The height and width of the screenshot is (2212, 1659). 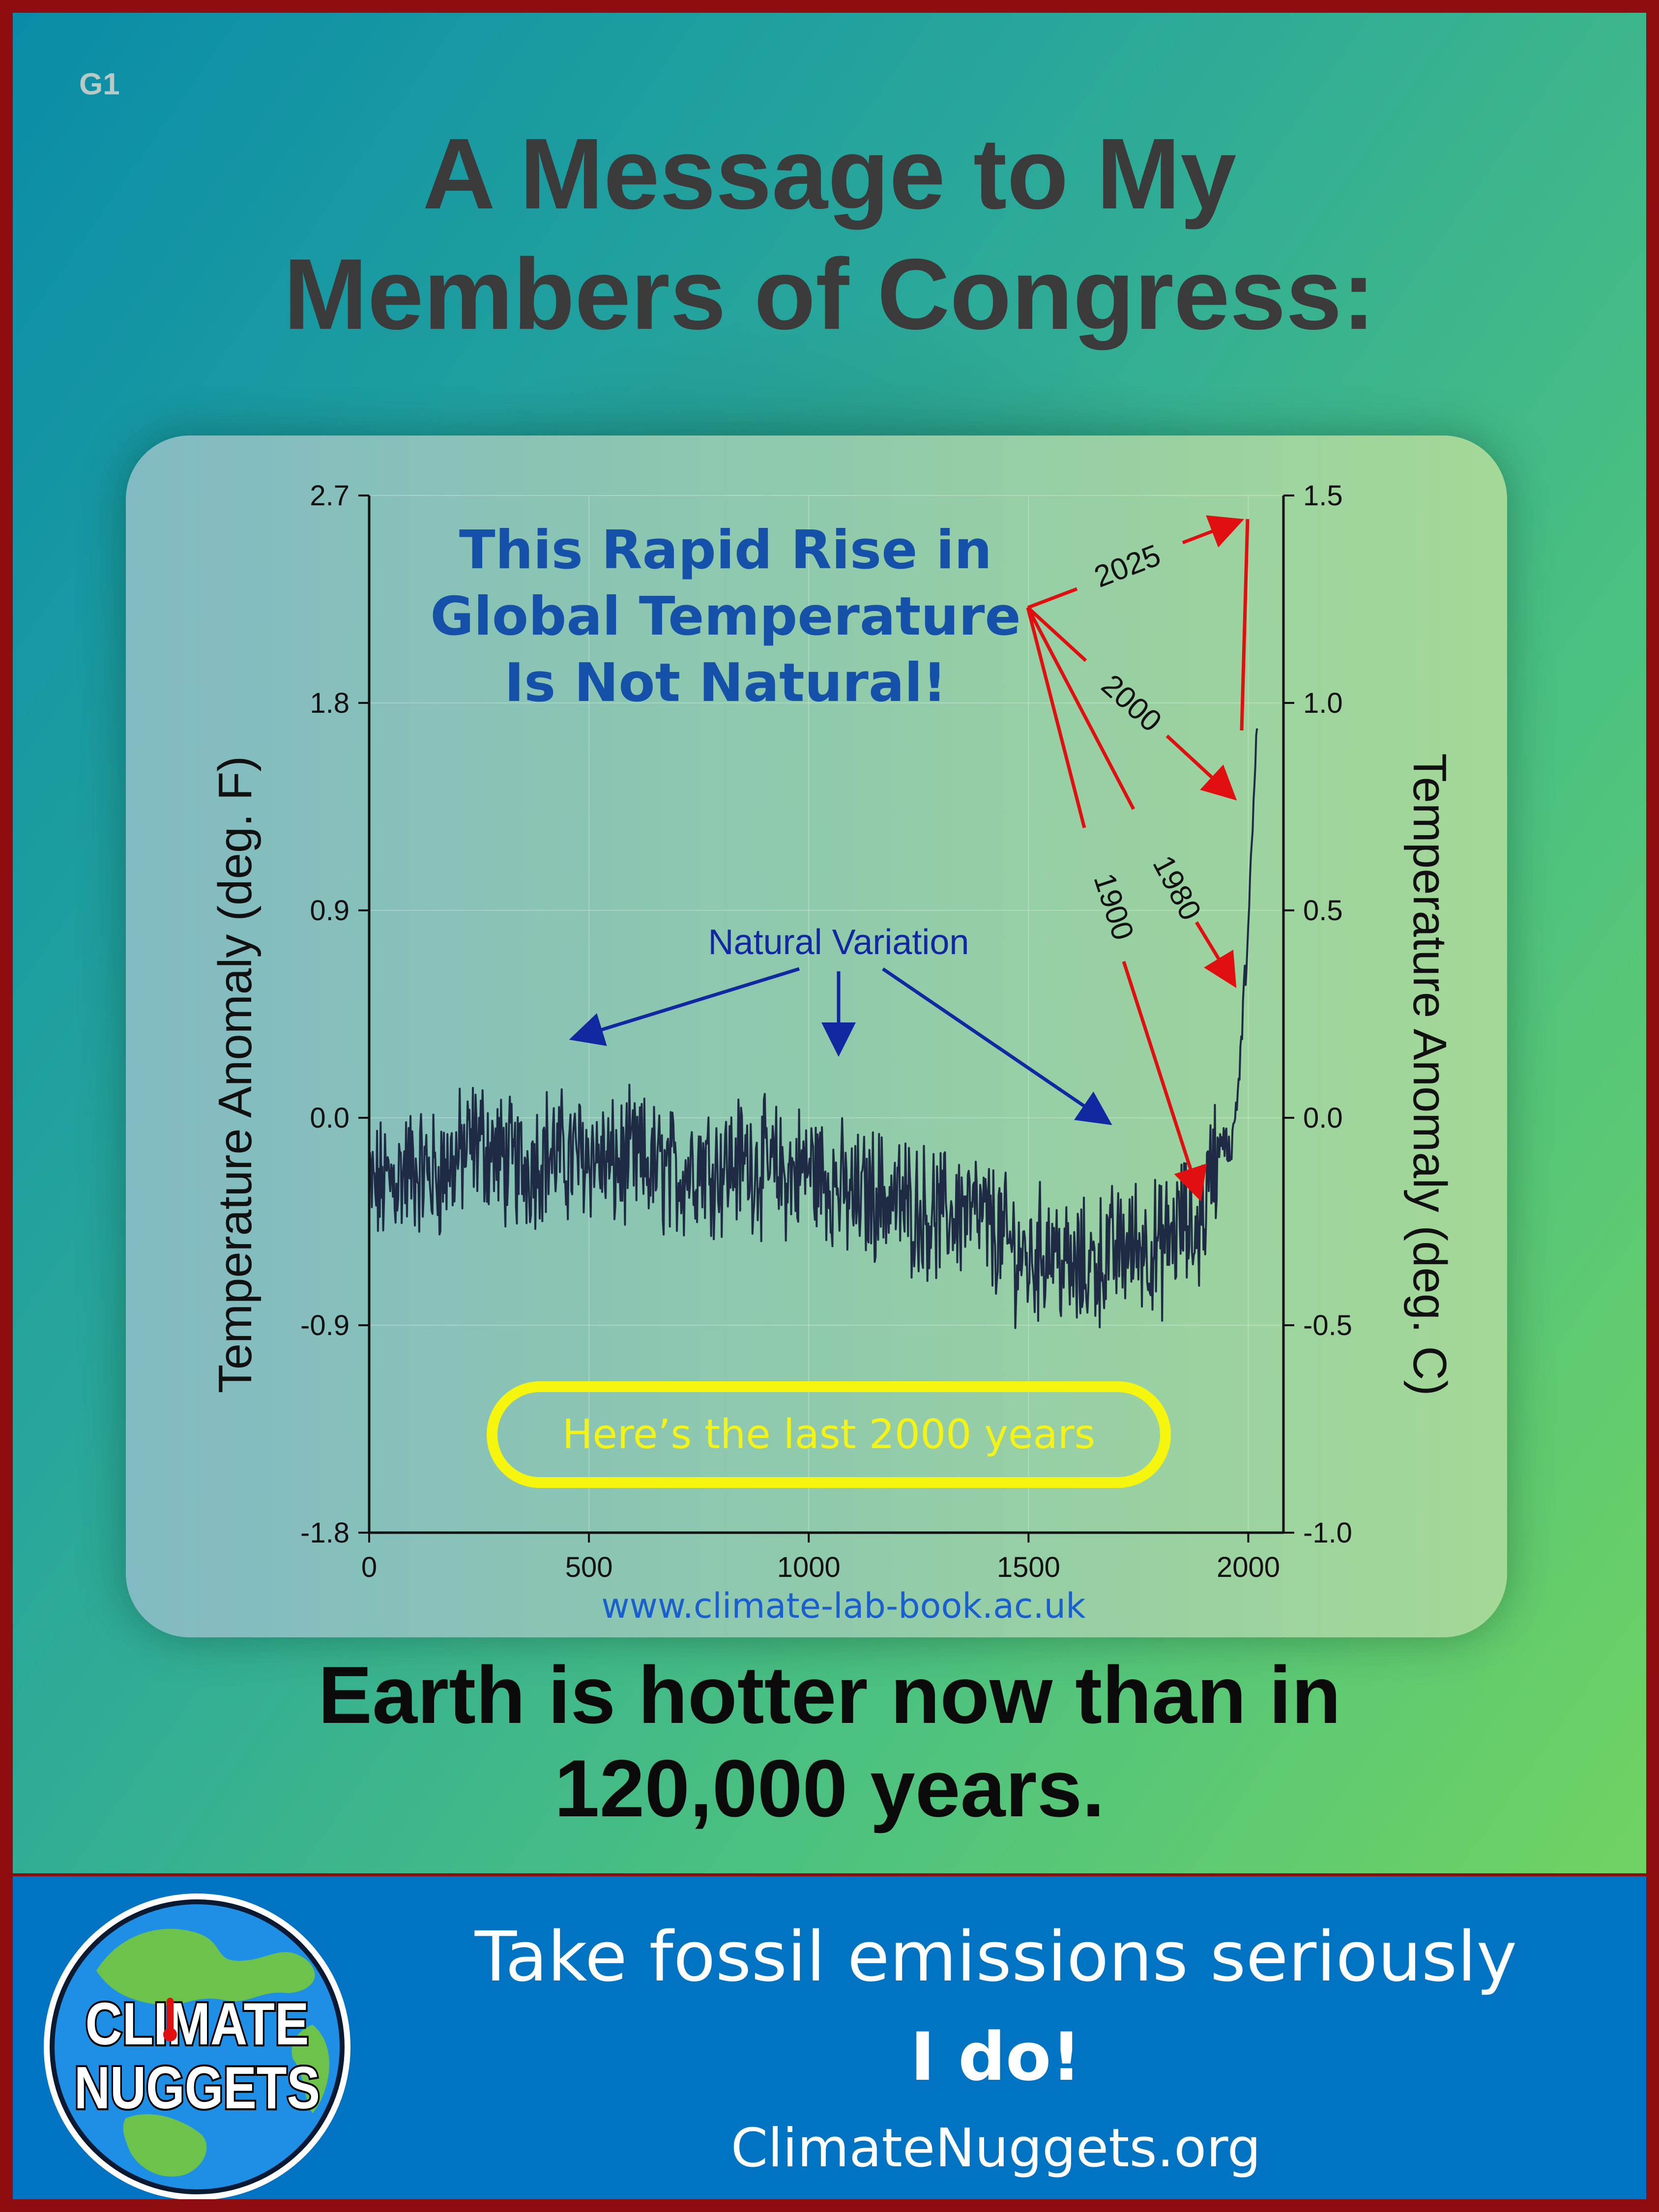 What do you see at coordinates (198, 2023) in the screenshot?
I see `logo-text-1: CLIMATE` at bounding box center [198, 2023].